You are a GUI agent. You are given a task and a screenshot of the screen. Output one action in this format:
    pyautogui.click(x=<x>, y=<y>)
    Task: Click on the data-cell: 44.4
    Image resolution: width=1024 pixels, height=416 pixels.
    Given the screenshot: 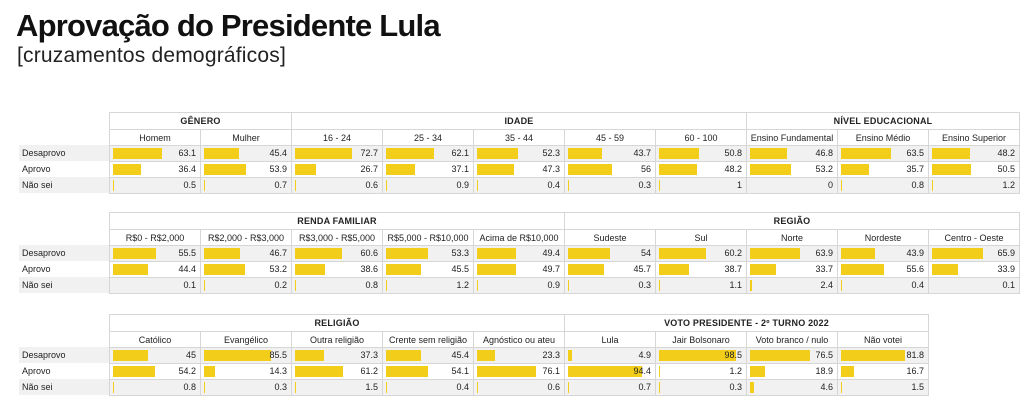 What is the action you would take?
    pyautogui.click(x=155, y=269)
    